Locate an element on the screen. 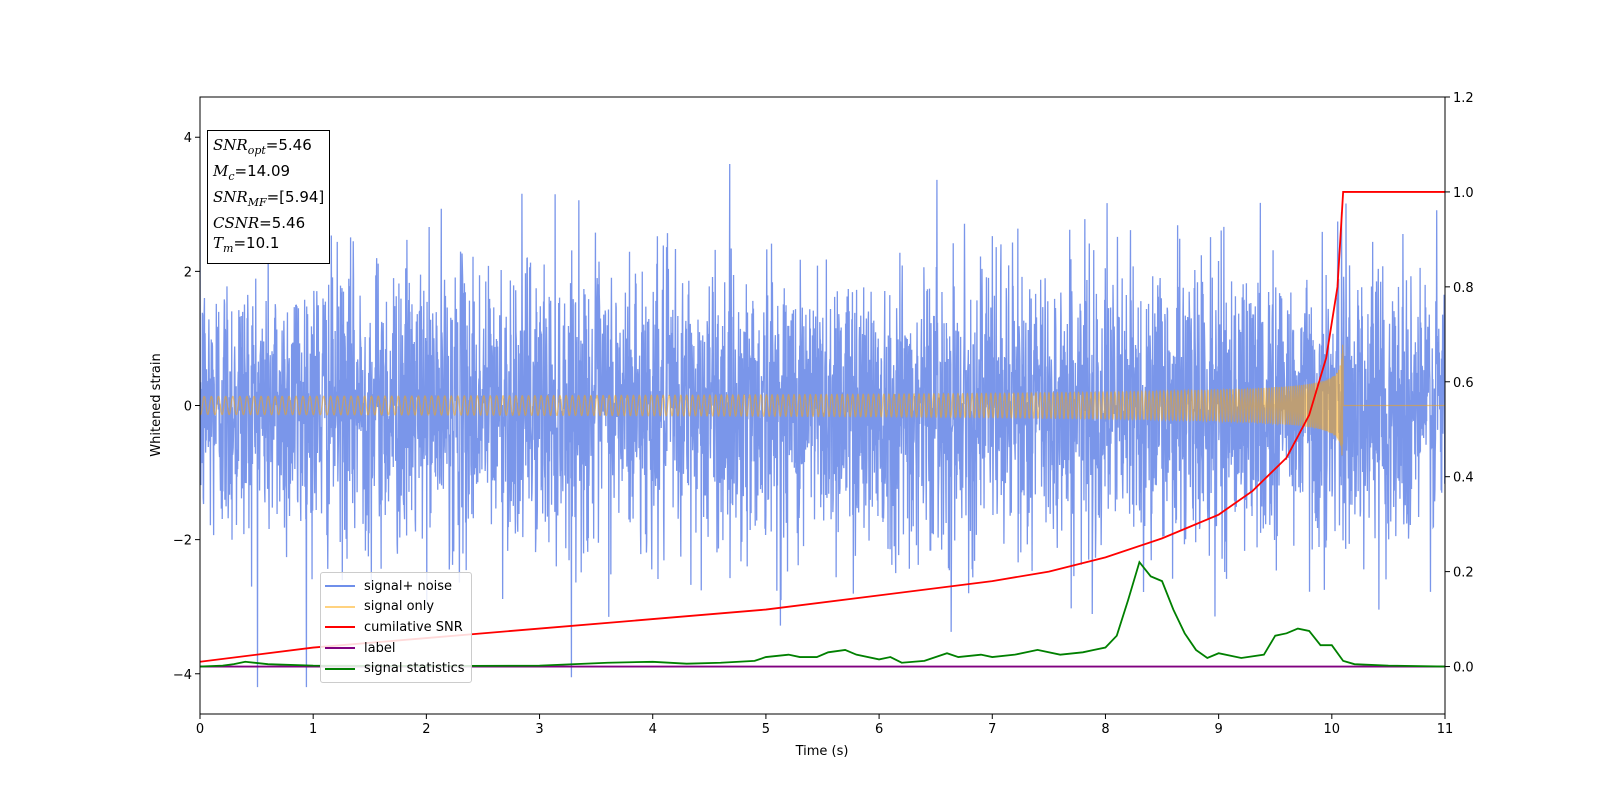 This screenshot has height=800, width=1600. x-tick-label: 10 is located at coordinates (1332, 729).